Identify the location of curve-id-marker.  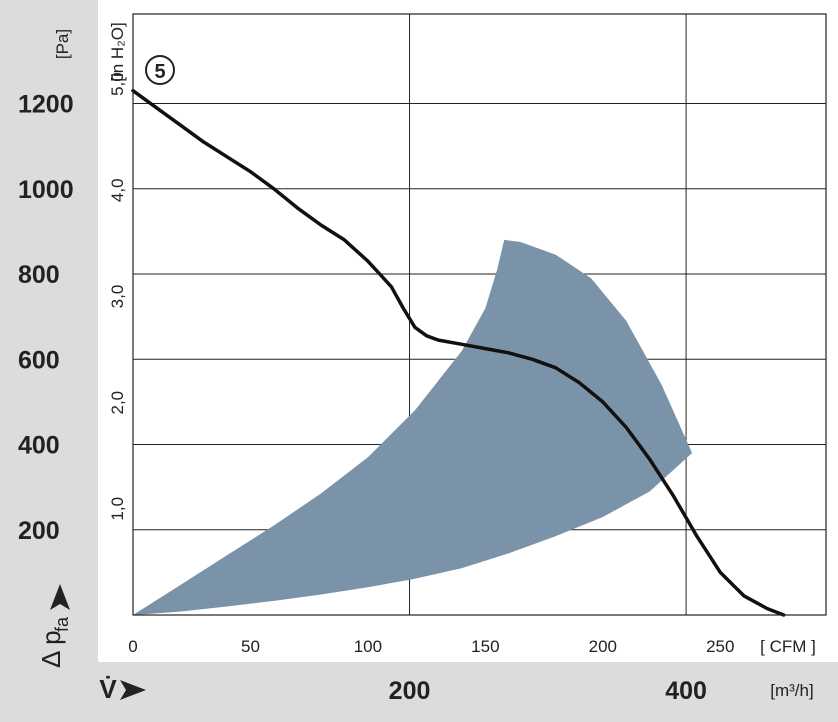
(160, 70).